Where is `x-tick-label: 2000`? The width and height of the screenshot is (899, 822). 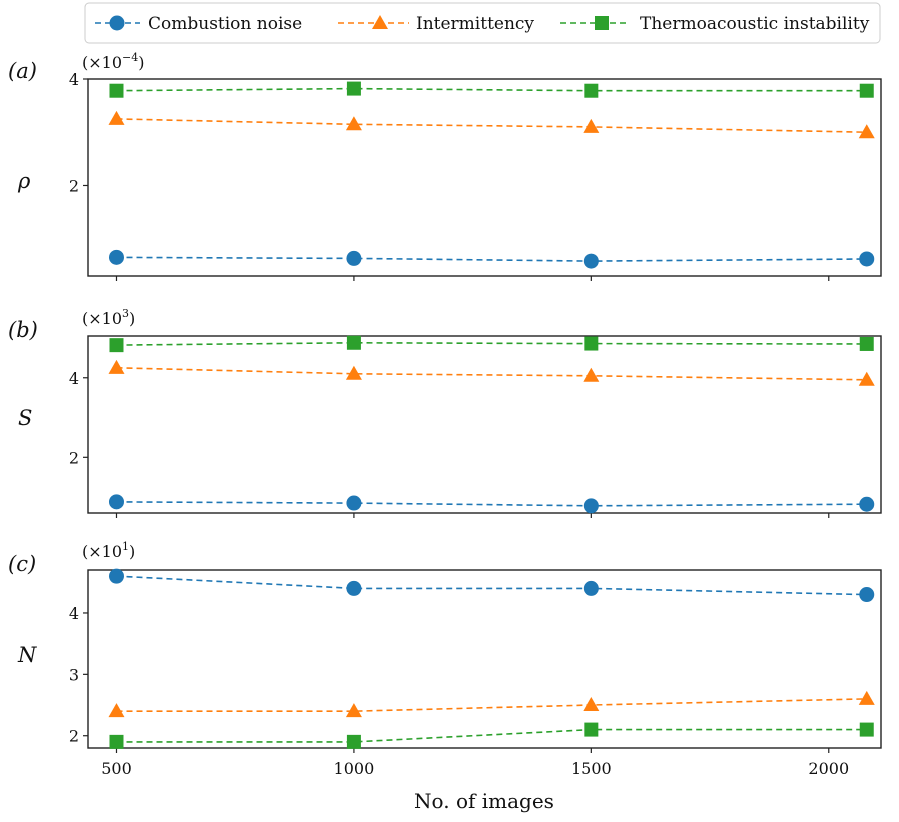 x-tick-label: 2000 is located at coordinates (828, 768).